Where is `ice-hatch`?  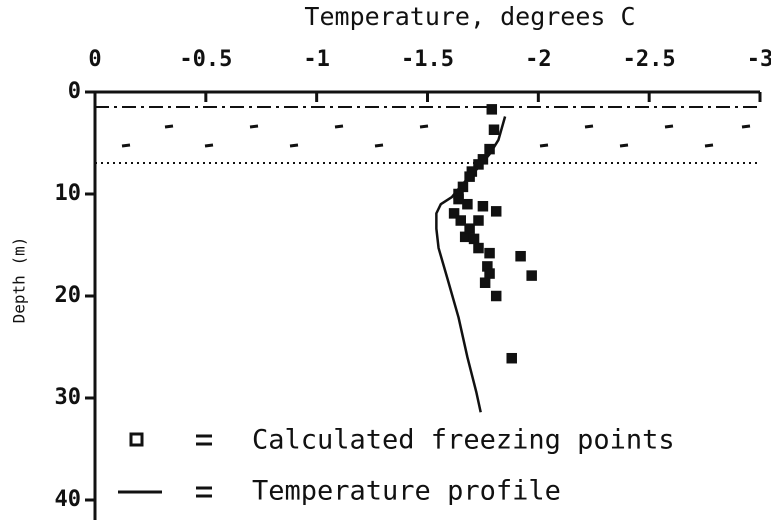 ice-hatch is located at coordinates (436, 136).